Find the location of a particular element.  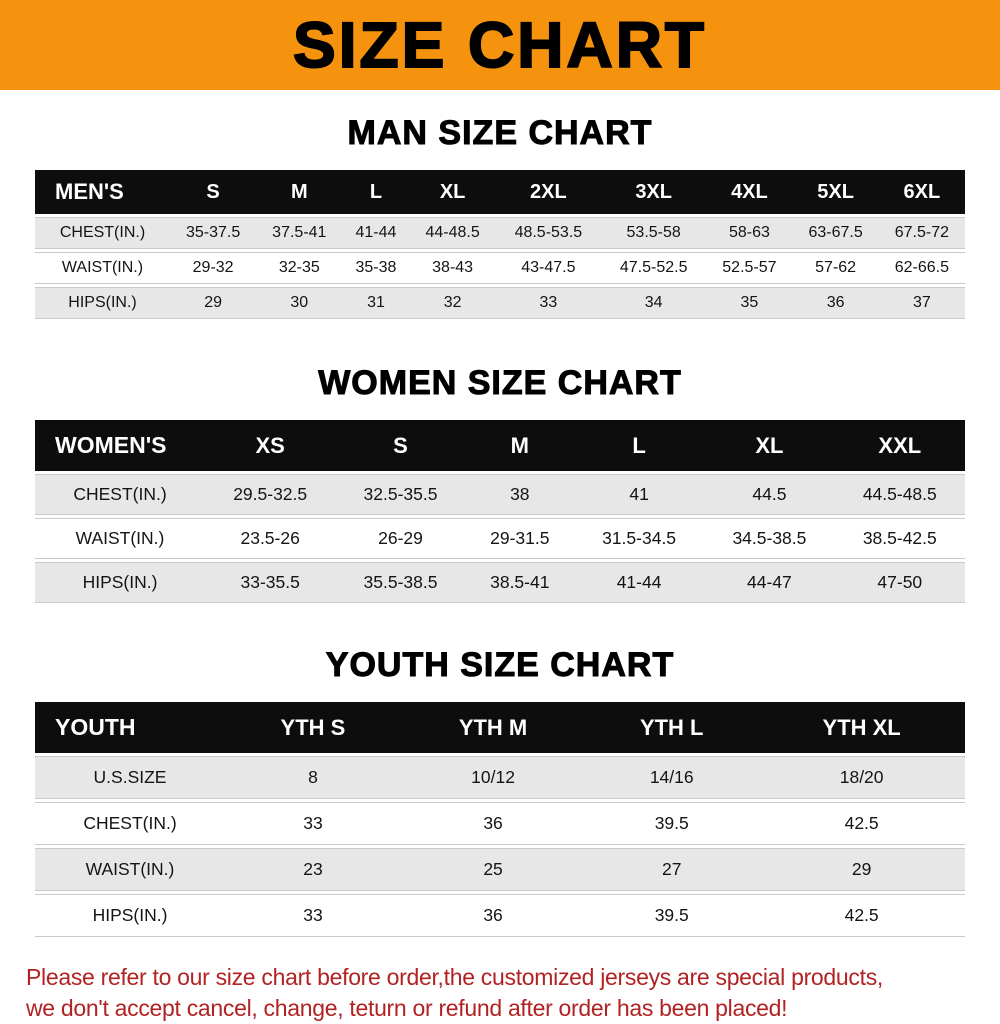

size-header-cell: YTH S is located at coordinates (313, 727).